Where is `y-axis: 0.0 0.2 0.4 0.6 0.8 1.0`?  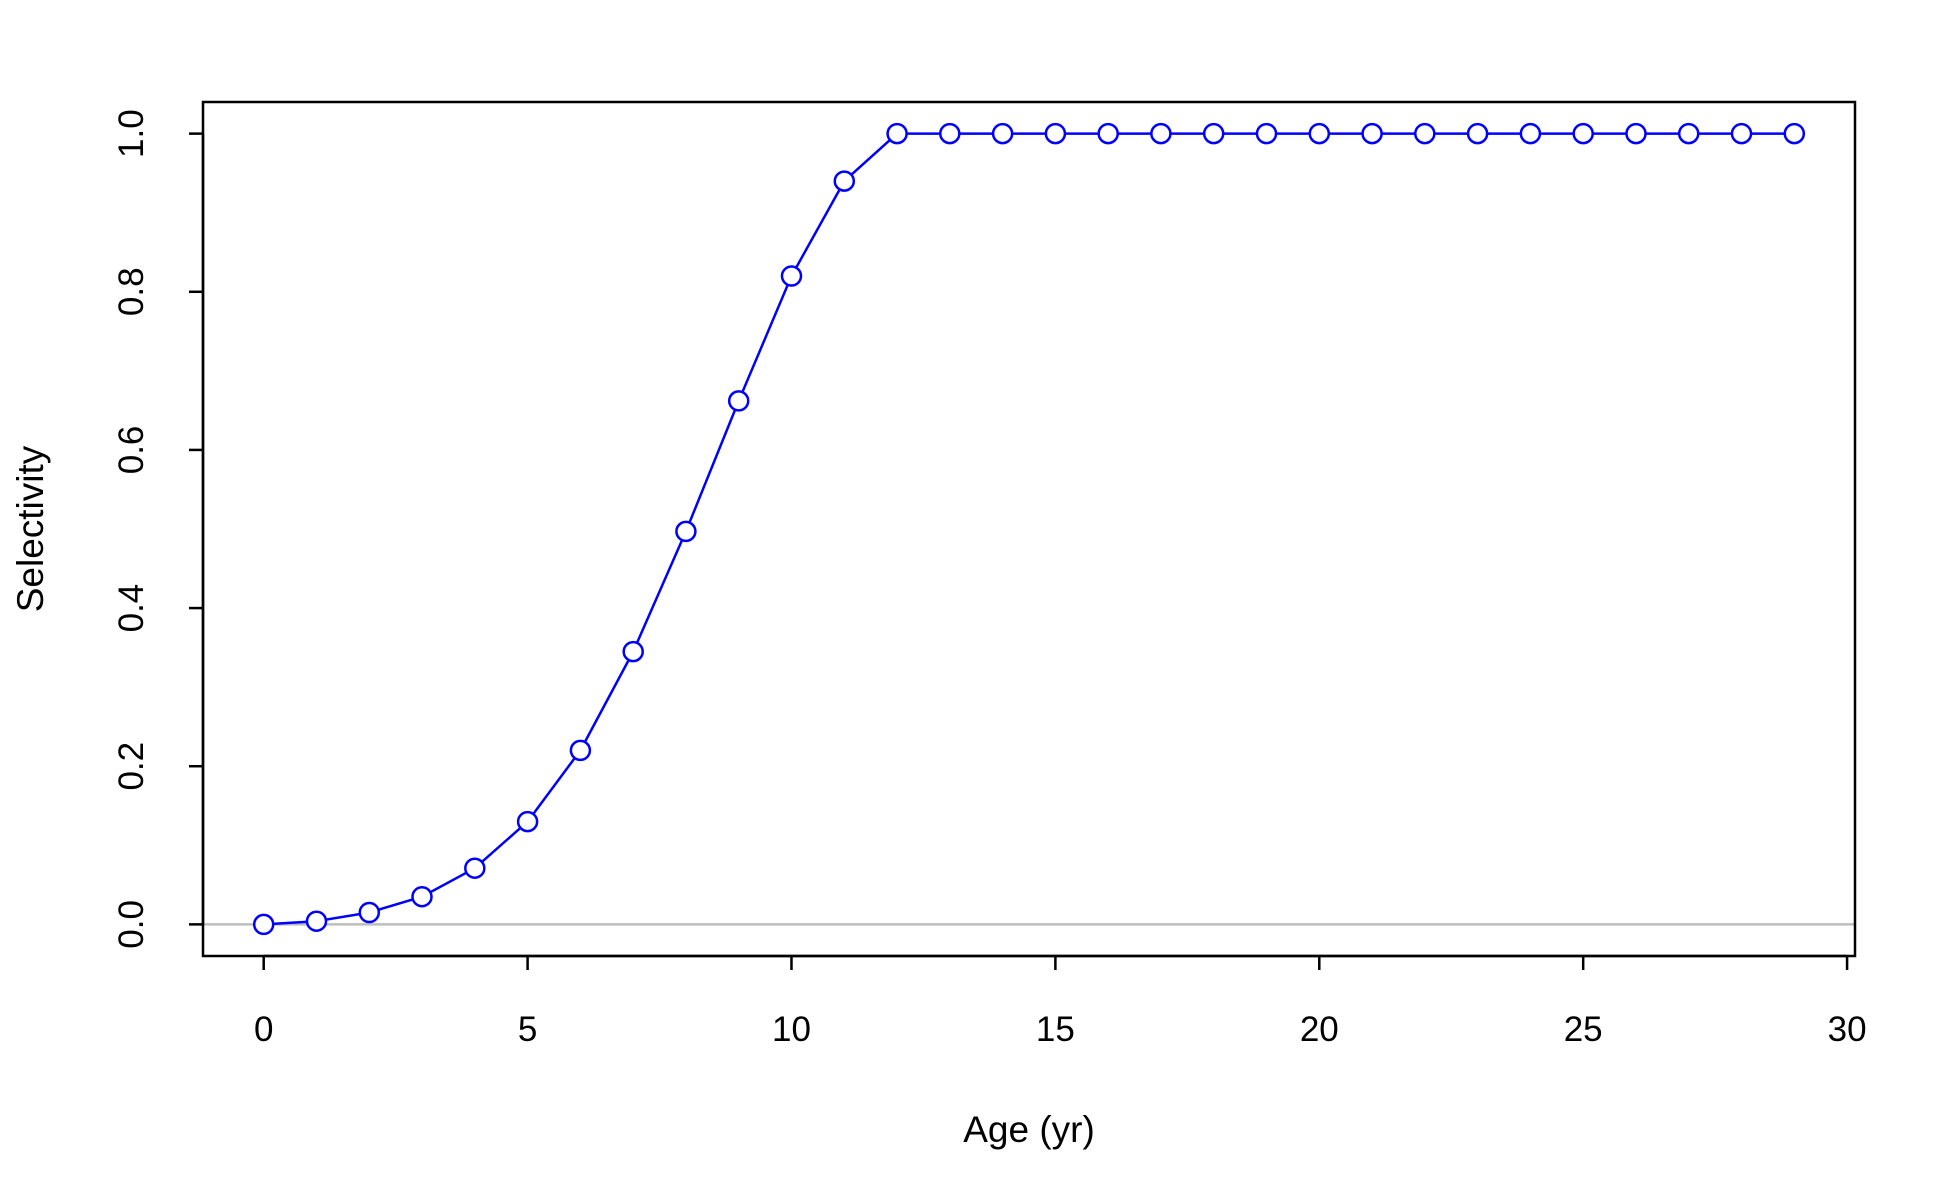 y-axis: 0.0 0.2 0.4 0.6 0.8 1.0 is located at coordinates (158, 529).